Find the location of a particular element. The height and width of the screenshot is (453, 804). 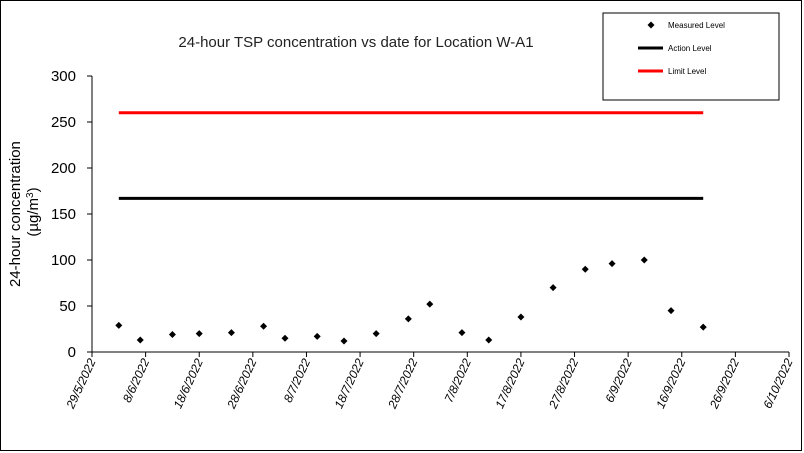

legend-marker-measured is located at coordinates (651, 25).